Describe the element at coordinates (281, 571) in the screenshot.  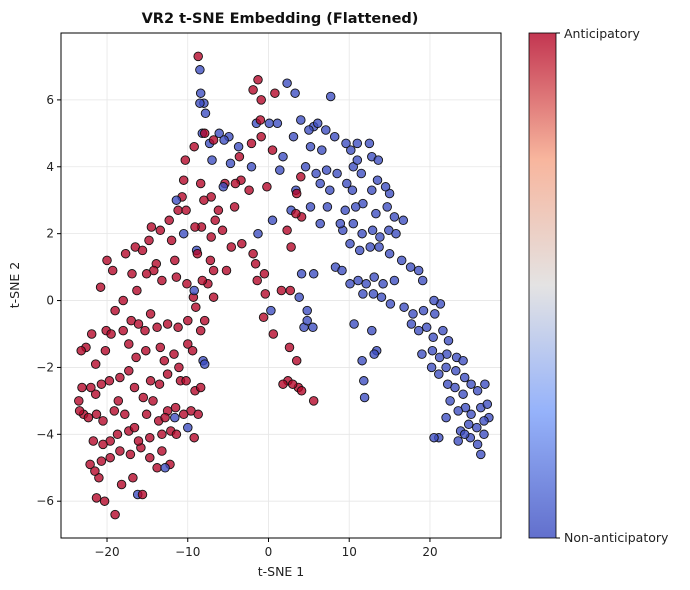
I see `x-axis-label: t-SNE 1` at that location.